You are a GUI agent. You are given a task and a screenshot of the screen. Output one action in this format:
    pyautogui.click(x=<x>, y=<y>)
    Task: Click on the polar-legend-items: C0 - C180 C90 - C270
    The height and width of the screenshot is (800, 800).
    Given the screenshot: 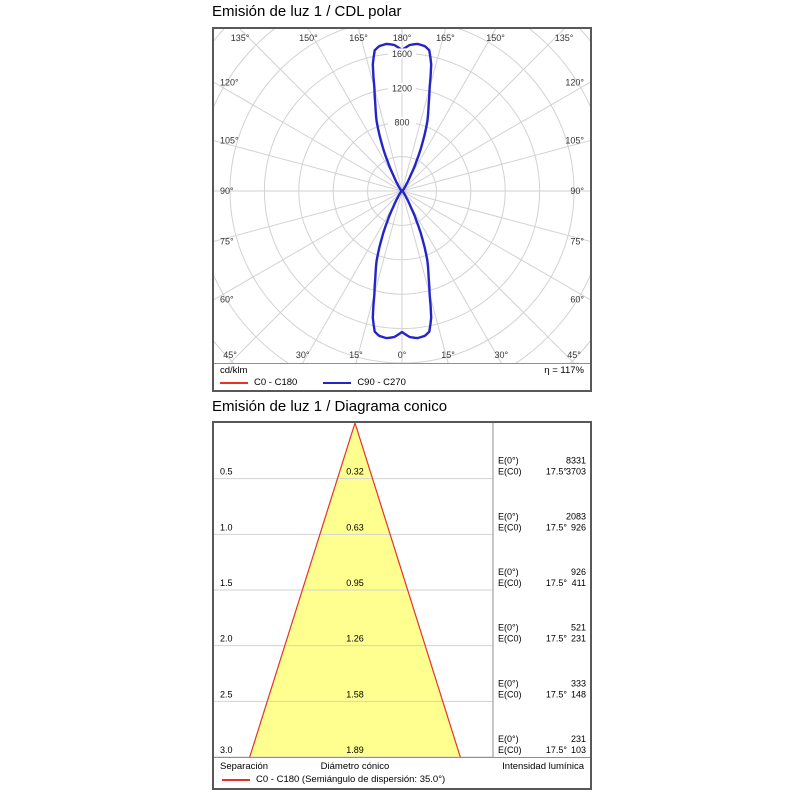 What is the action you would take?
    pyautogui.click(x=402, y=382)
    